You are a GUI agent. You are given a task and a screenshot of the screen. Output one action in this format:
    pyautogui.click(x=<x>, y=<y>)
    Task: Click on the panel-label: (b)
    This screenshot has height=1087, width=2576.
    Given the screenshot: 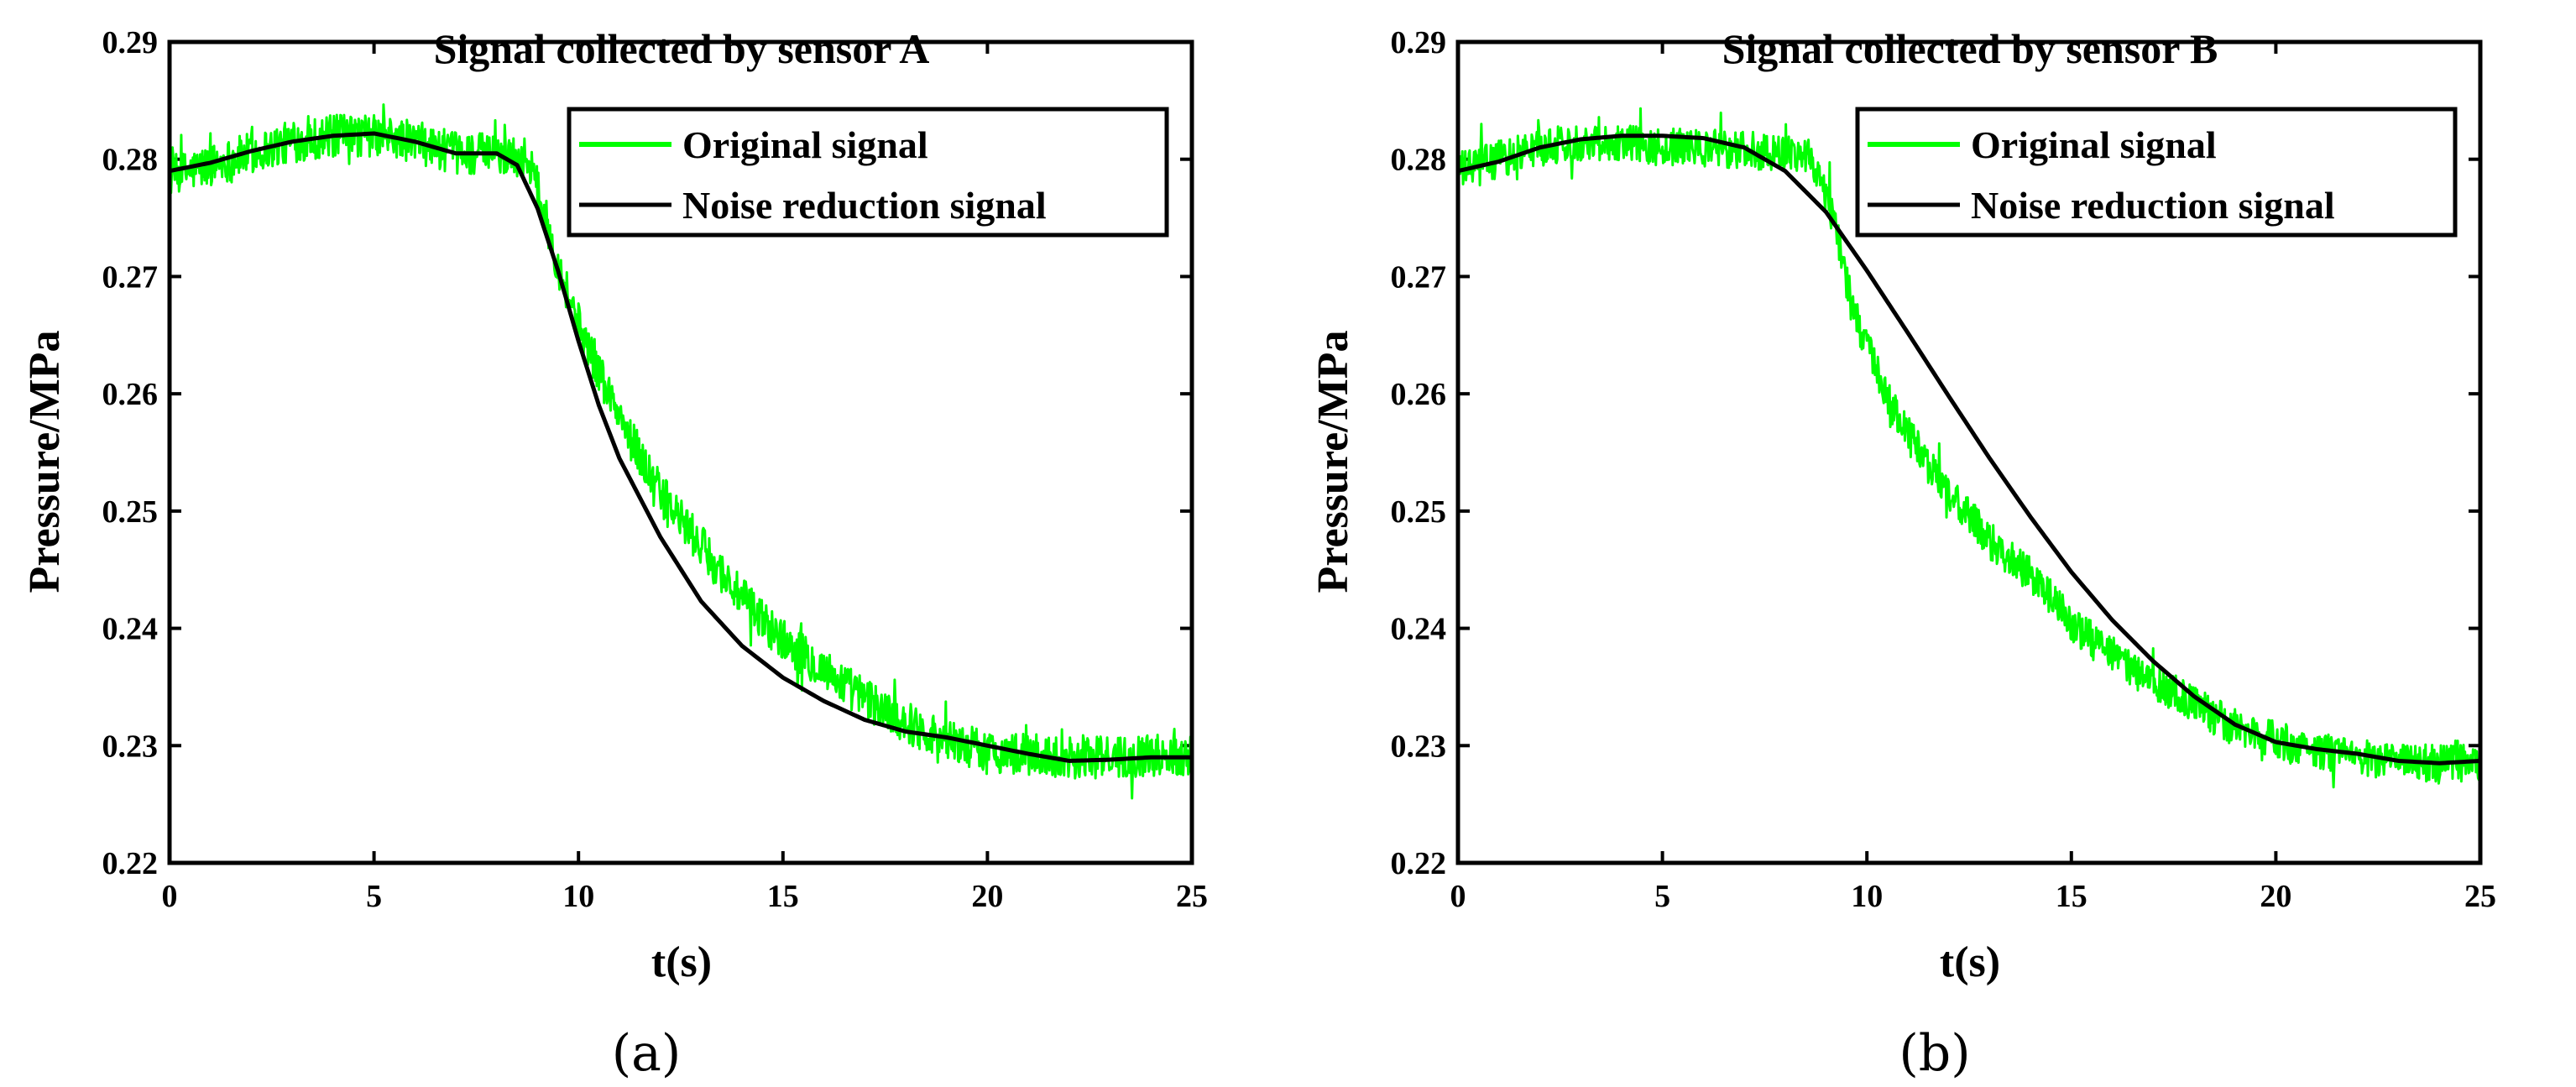 What is the action you would take?
    pyautogui.click(x=1934, y=1053)
    